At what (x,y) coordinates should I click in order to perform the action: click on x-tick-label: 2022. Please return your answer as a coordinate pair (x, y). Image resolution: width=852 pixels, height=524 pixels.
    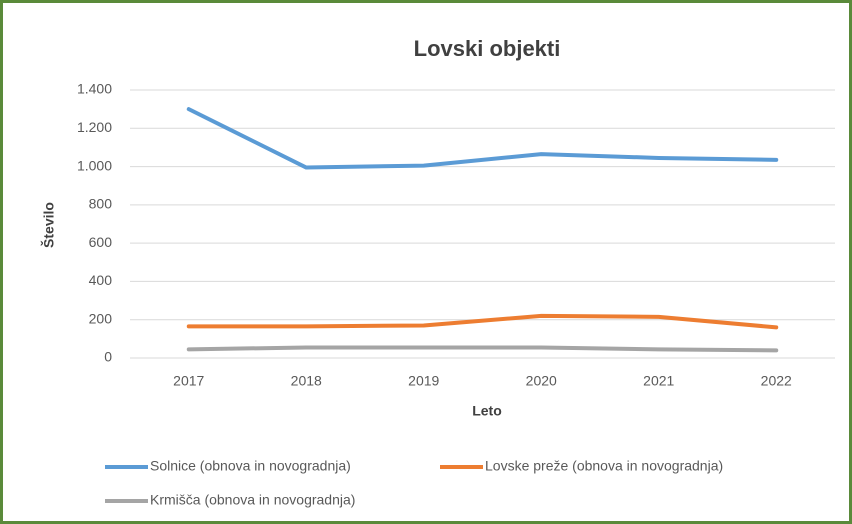
    Looking at the image, I should click on (776, 381).